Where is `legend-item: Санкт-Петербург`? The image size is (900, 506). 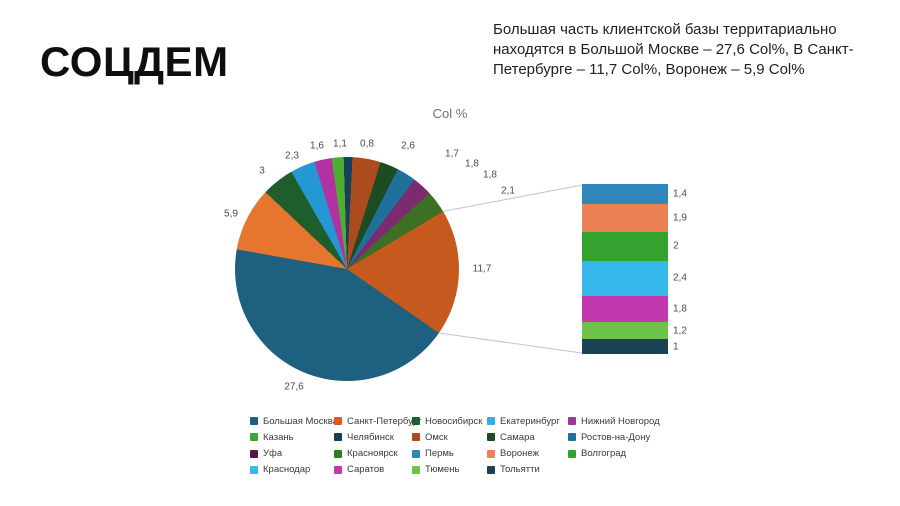
legend-item: Санкт-Петербург is located at coordinates (378, 421).